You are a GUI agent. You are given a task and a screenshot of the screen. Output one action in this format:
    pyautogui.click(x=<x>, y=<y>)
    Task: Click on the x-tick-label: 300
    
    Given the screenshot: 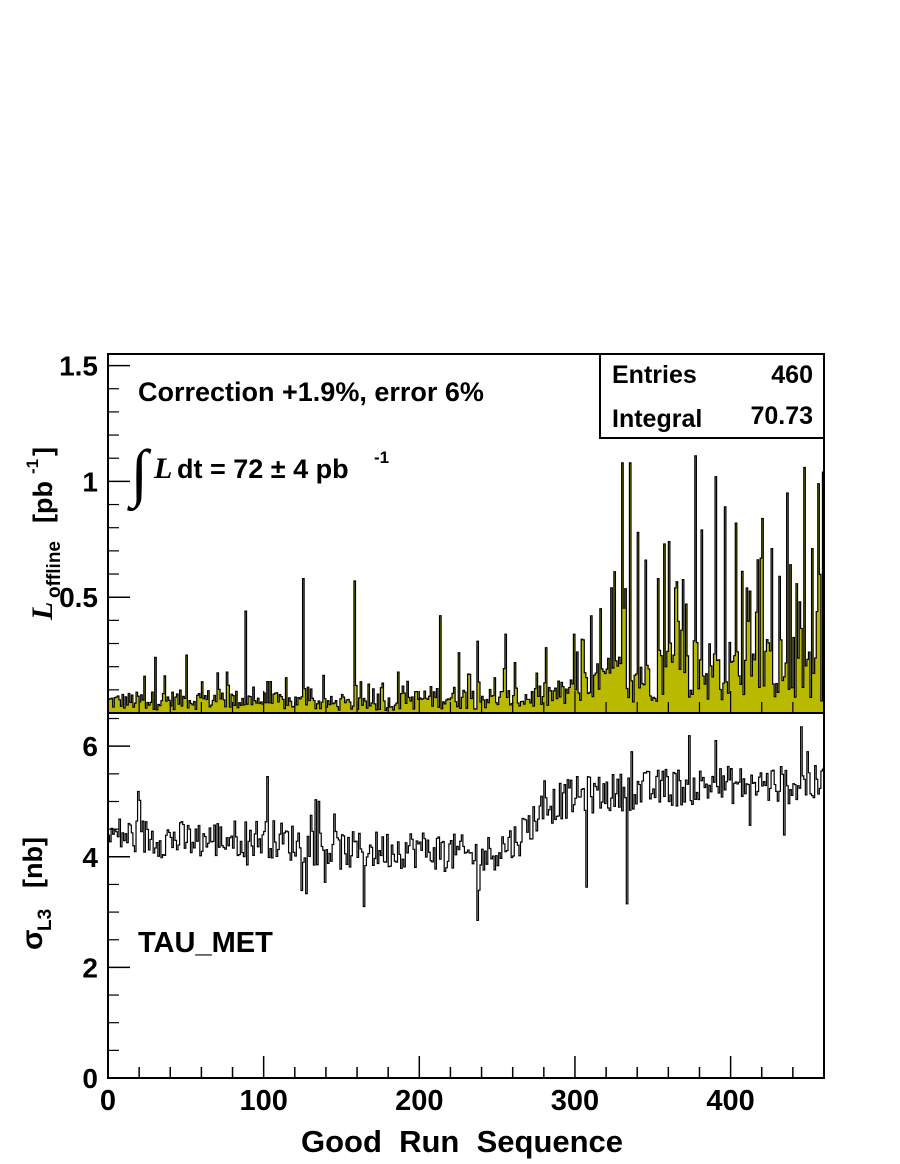 What is the action you would take?
    pyautogui.click(x=575, y=1101)
    